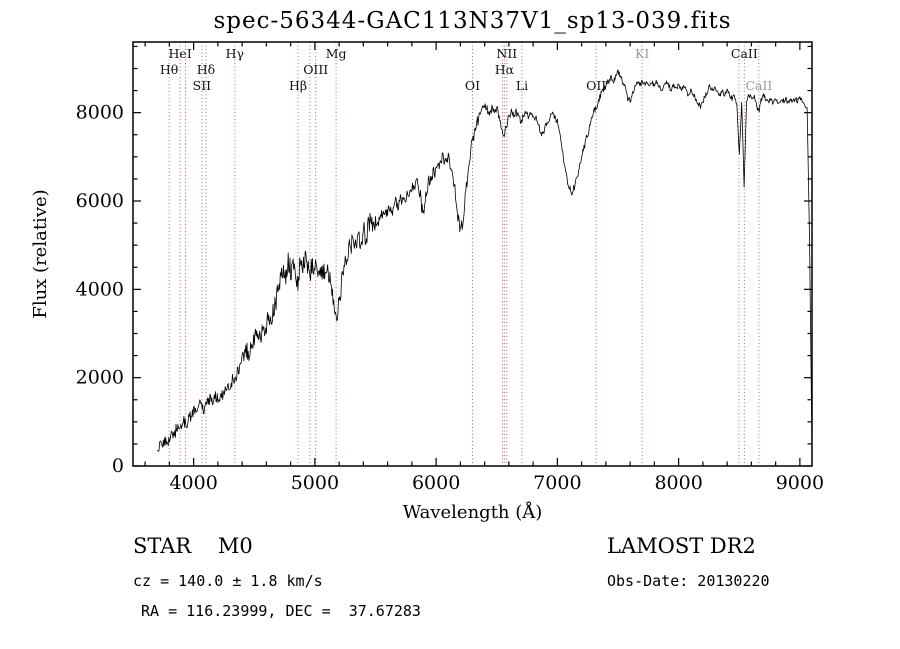 The width and height of the screenshot is (900, 649). Describe the element at coordinates (506, 53) in the screenshot. I see `spectral-line-label: NII` at that location.